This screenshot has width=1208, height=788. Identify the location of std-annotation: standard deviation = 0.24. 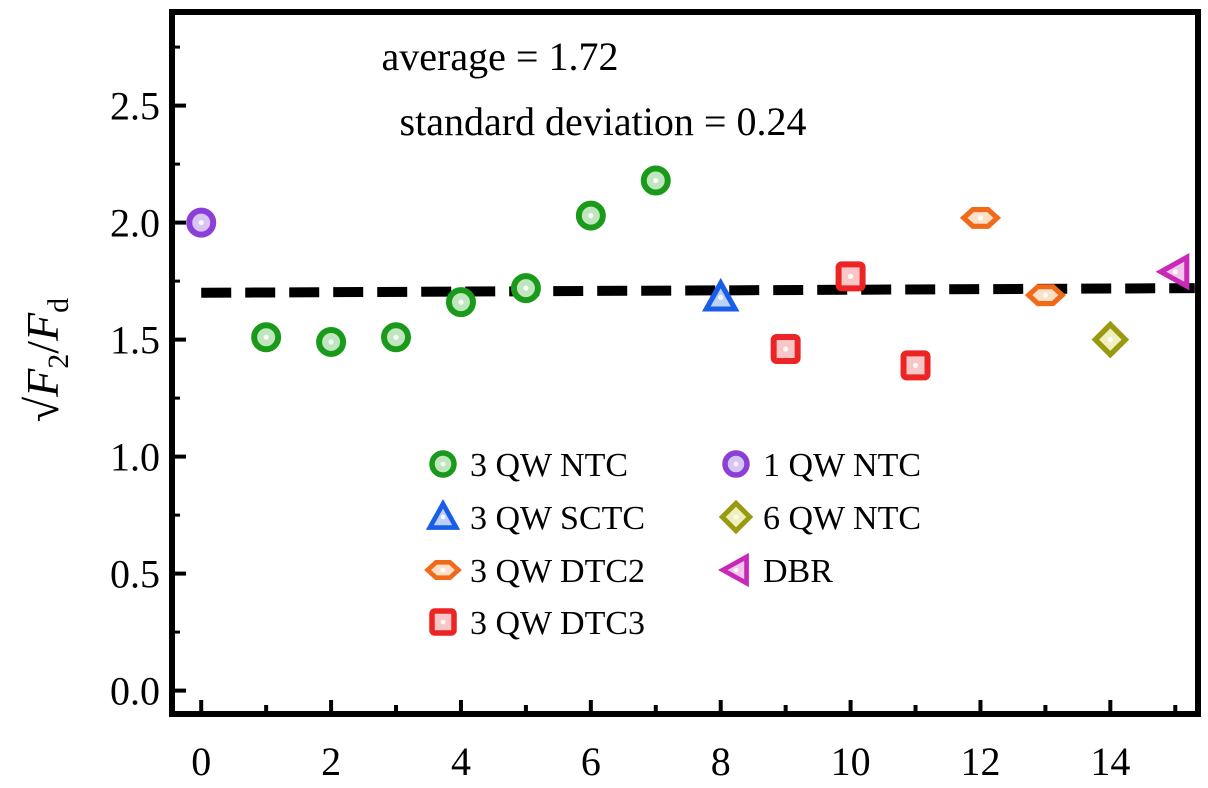
(603, 121).